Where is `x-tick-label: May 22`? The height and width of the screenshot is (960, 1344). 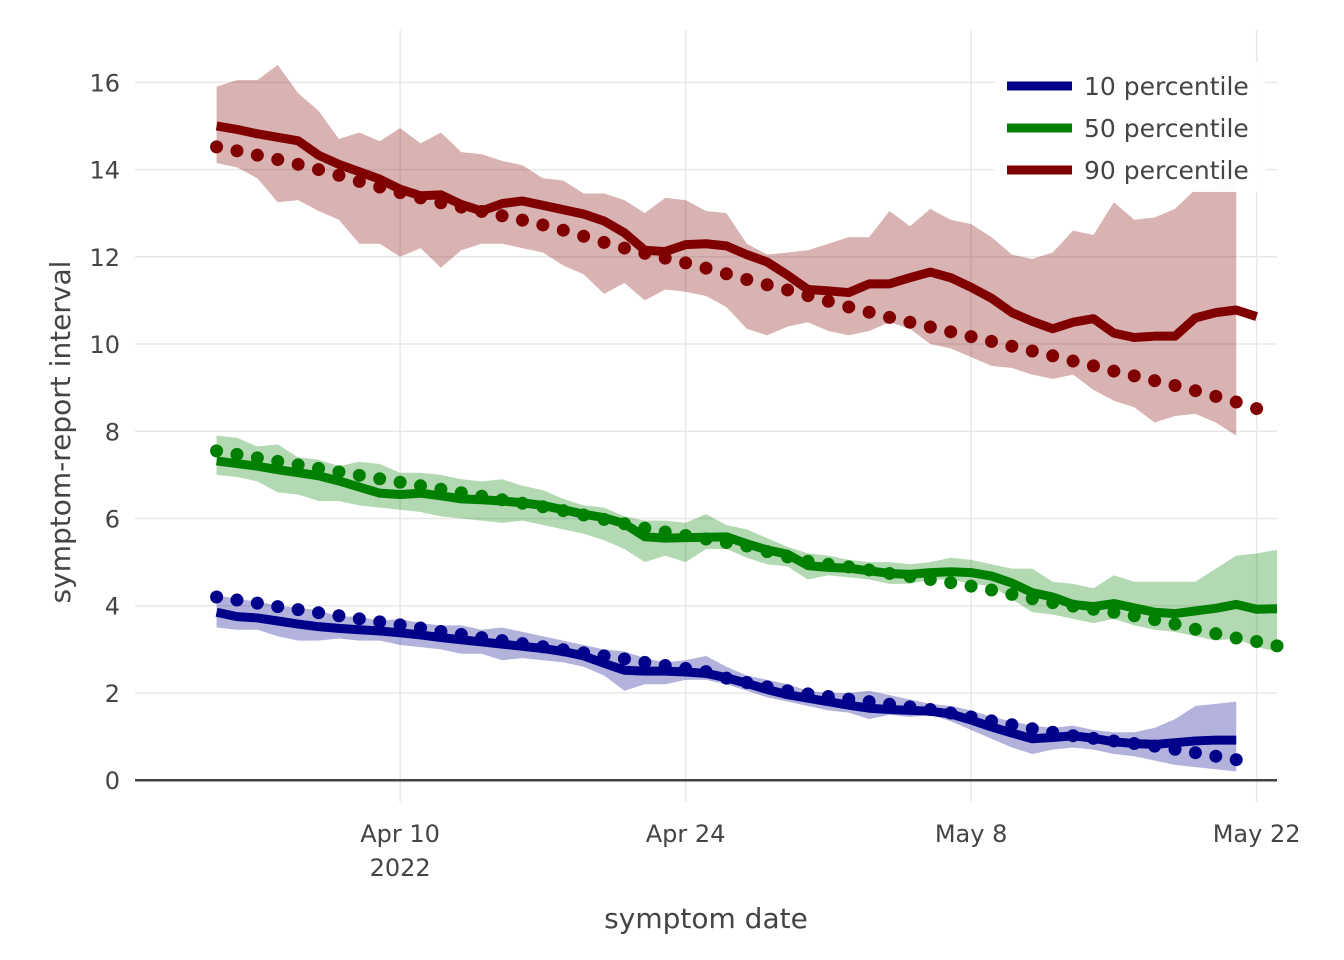
x-tick-label: May 22 is located at coordinates (1257, 834).